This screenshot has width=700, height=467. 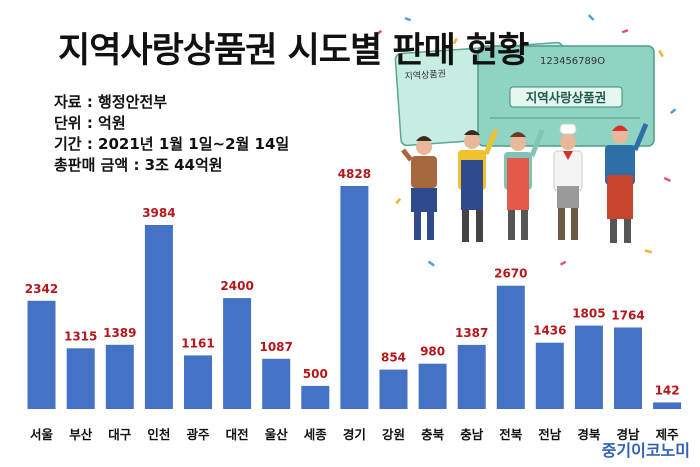 I want to click on voucher-small-label: 지역상품권, so click(x=425, y=74).